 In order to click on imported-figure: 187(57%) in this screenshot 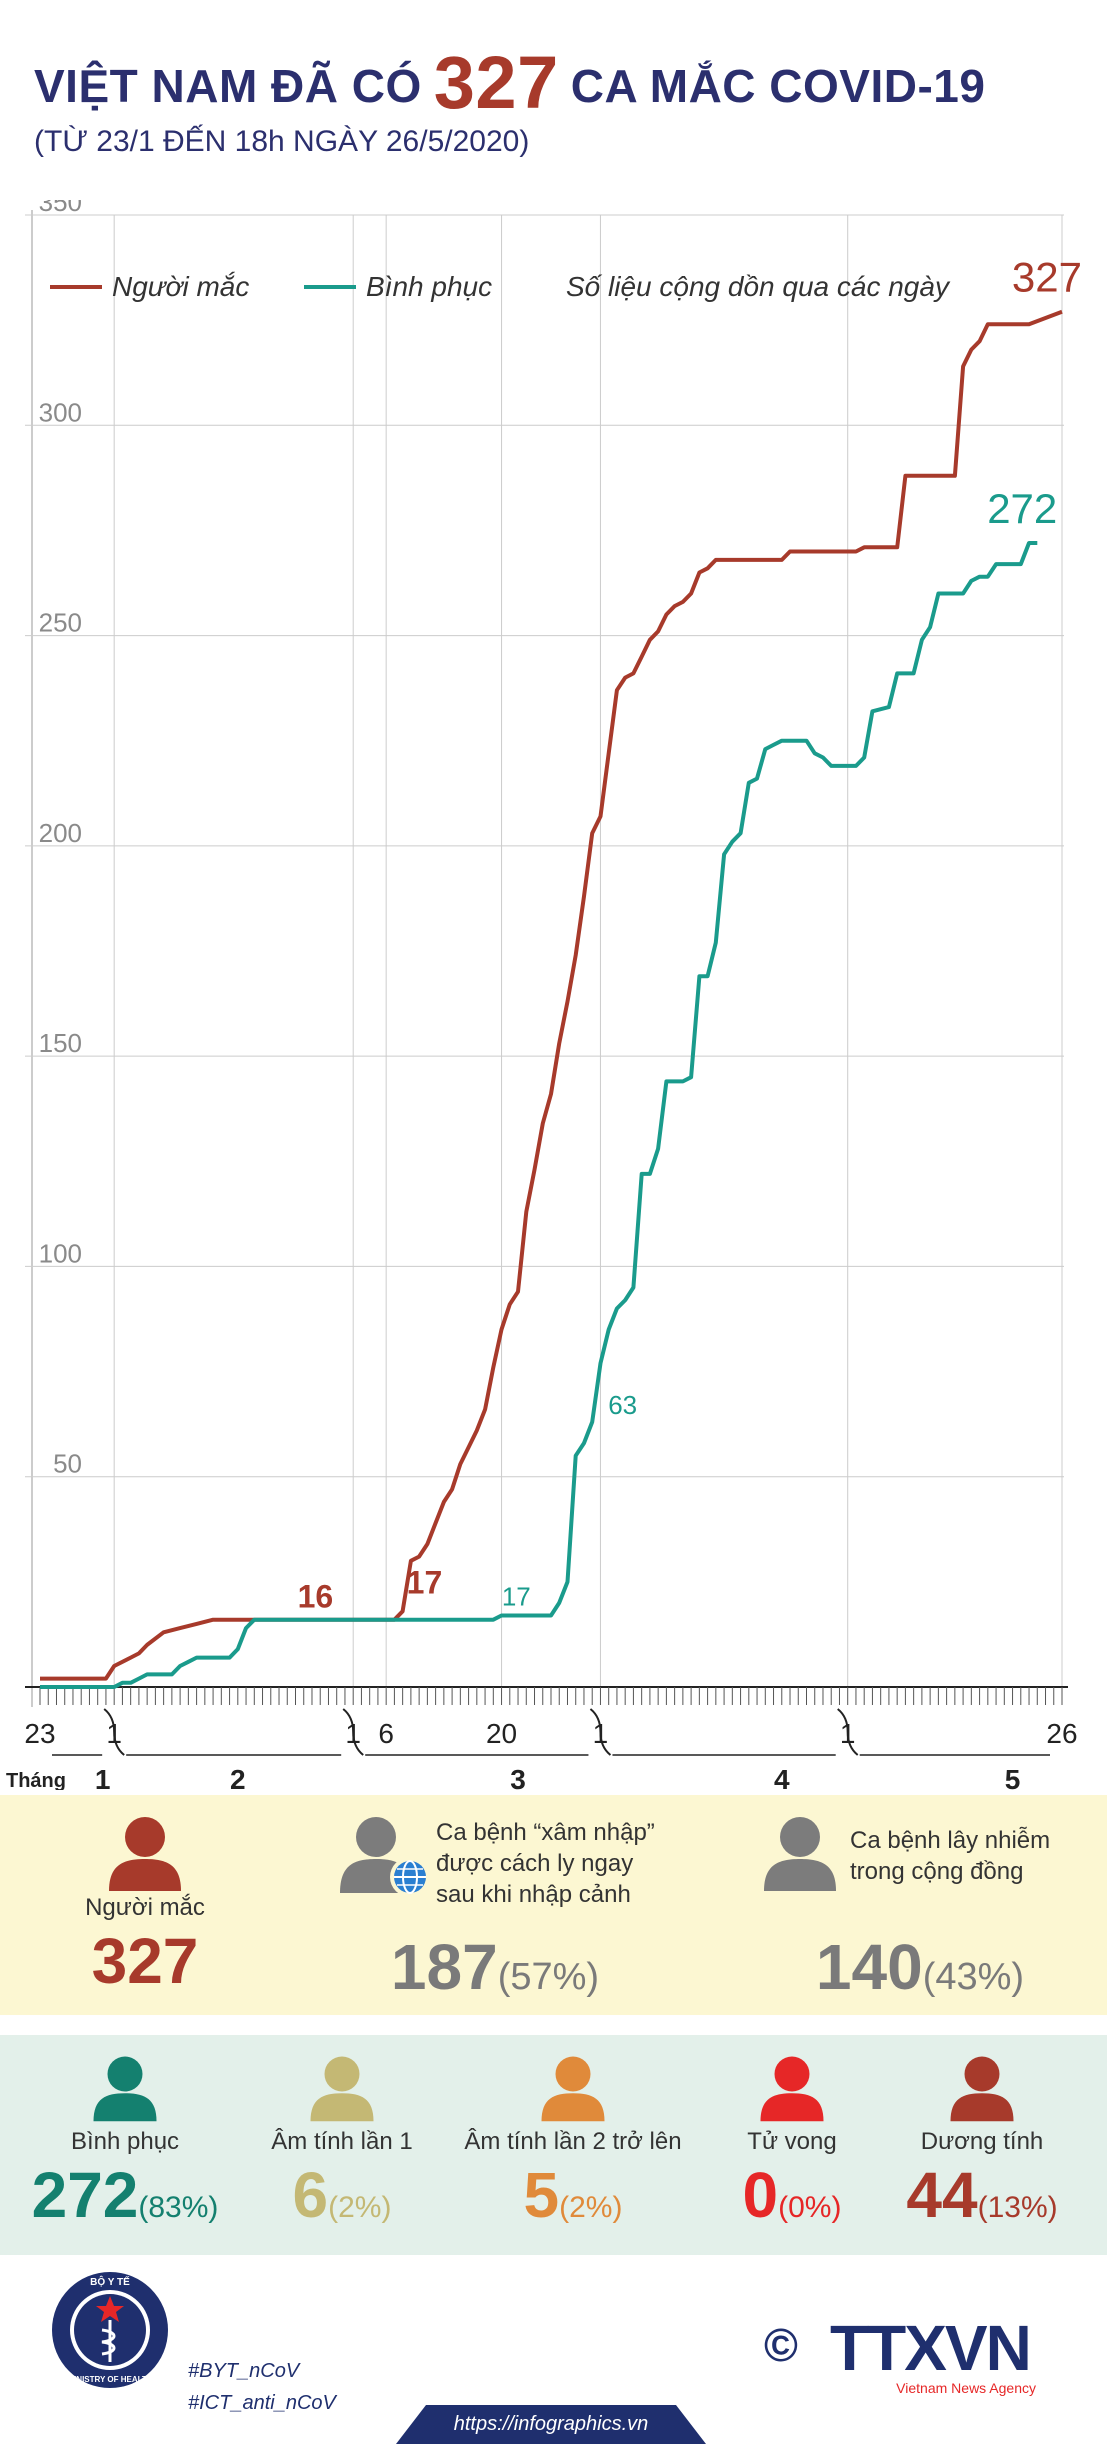, I will do `click(495, 1967)`.